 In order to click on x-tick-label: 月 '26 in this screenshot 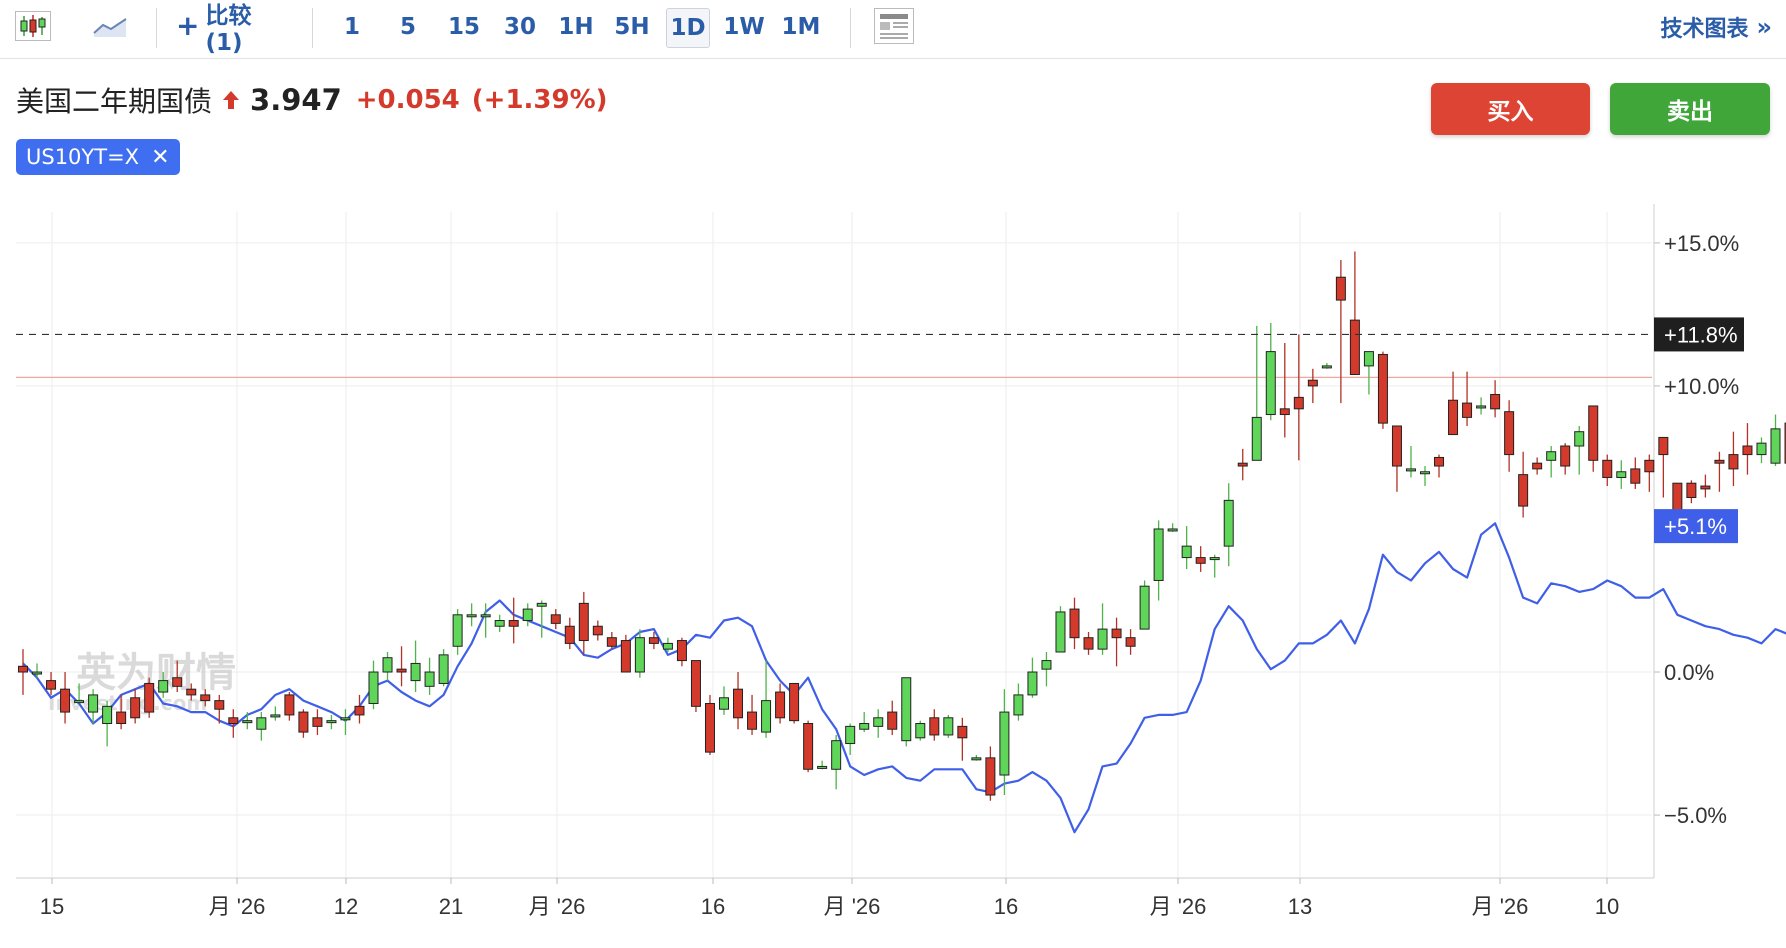, I will do `click(557, 906)`.